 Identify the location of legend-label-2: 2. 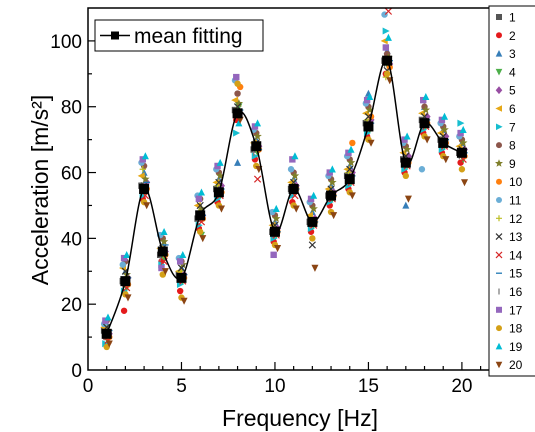
(512, 36).